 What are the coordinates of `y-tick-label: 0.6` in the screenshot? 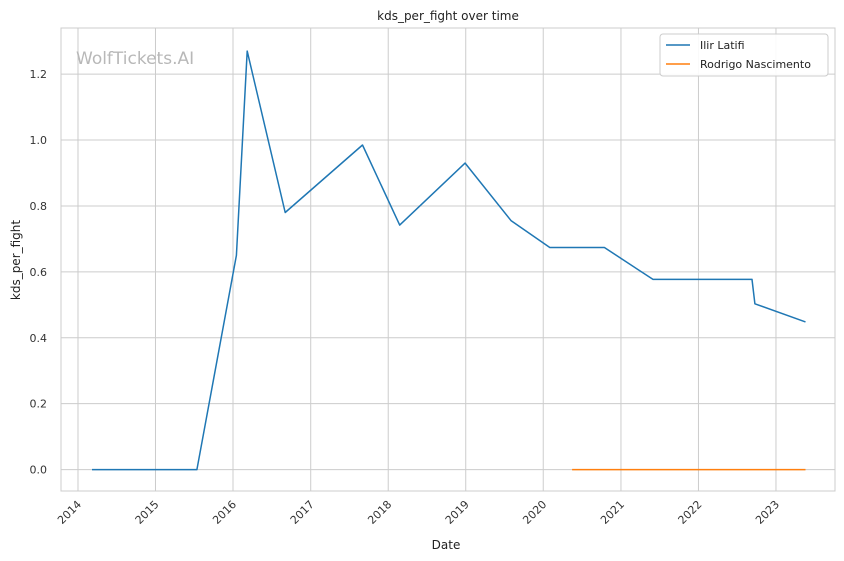 It's located at (39, 272).